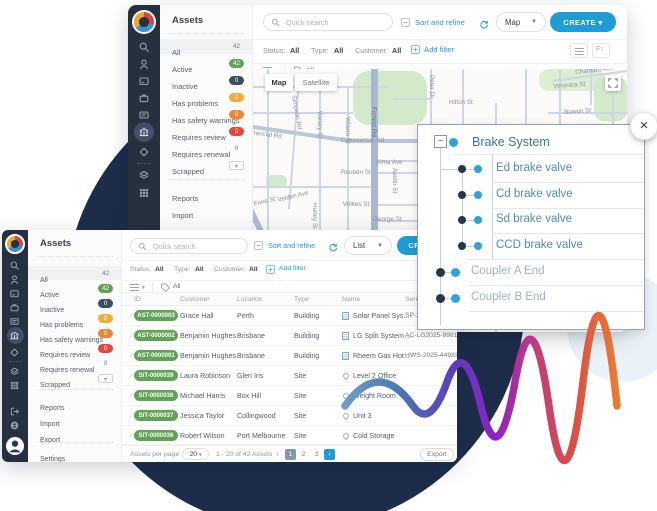  What do you see at coordinates (277, 454) in the screenshot?
I see `prev-page-button: ‹` at bounding box center [277, 454].